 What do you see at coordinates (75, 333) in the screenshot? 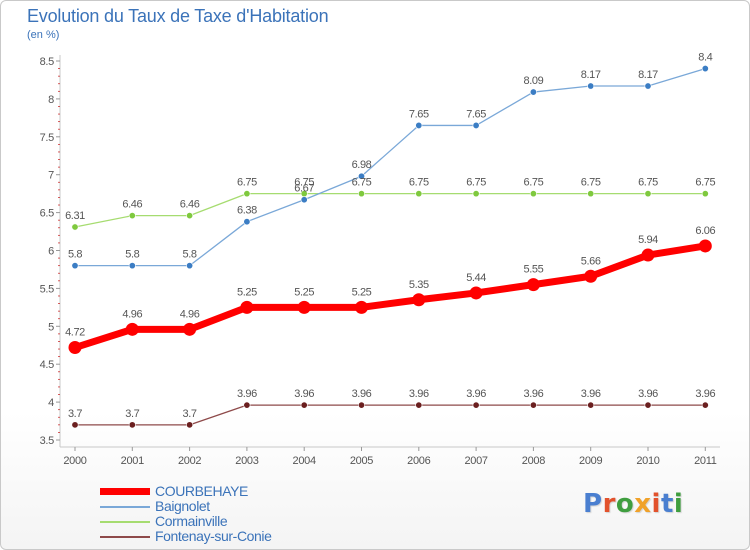
I see `data-label-courbehaye: 4.72` at bounding box center [75, 333].